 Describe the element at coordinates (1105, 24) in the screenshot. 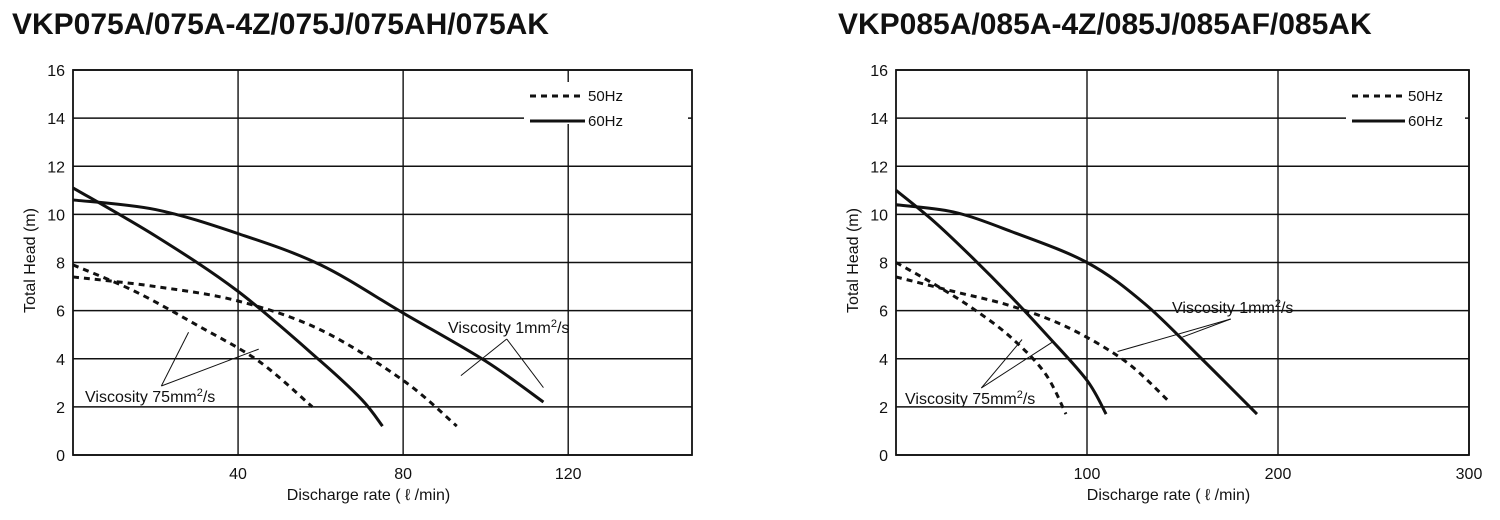

I see `chart-title: VKP085A/085A-4Z/085J/085AF/085AK` at that location.